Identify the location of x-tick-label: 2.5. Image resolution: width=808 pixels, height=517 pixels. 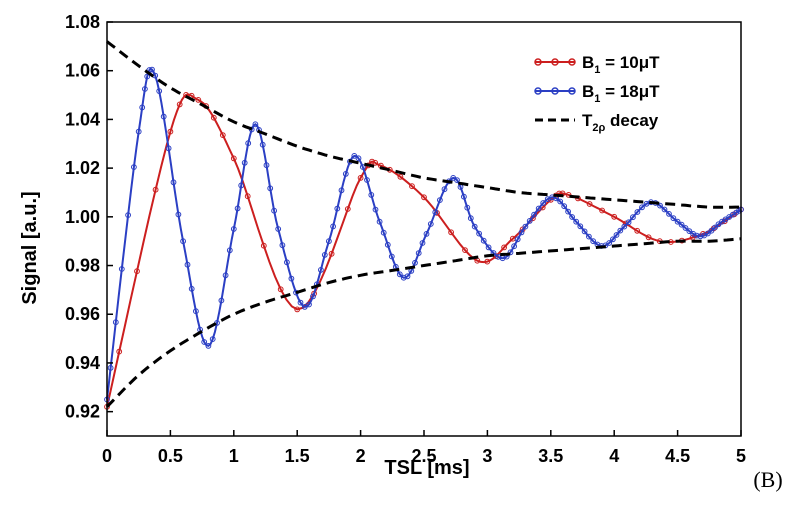
(423, 456).